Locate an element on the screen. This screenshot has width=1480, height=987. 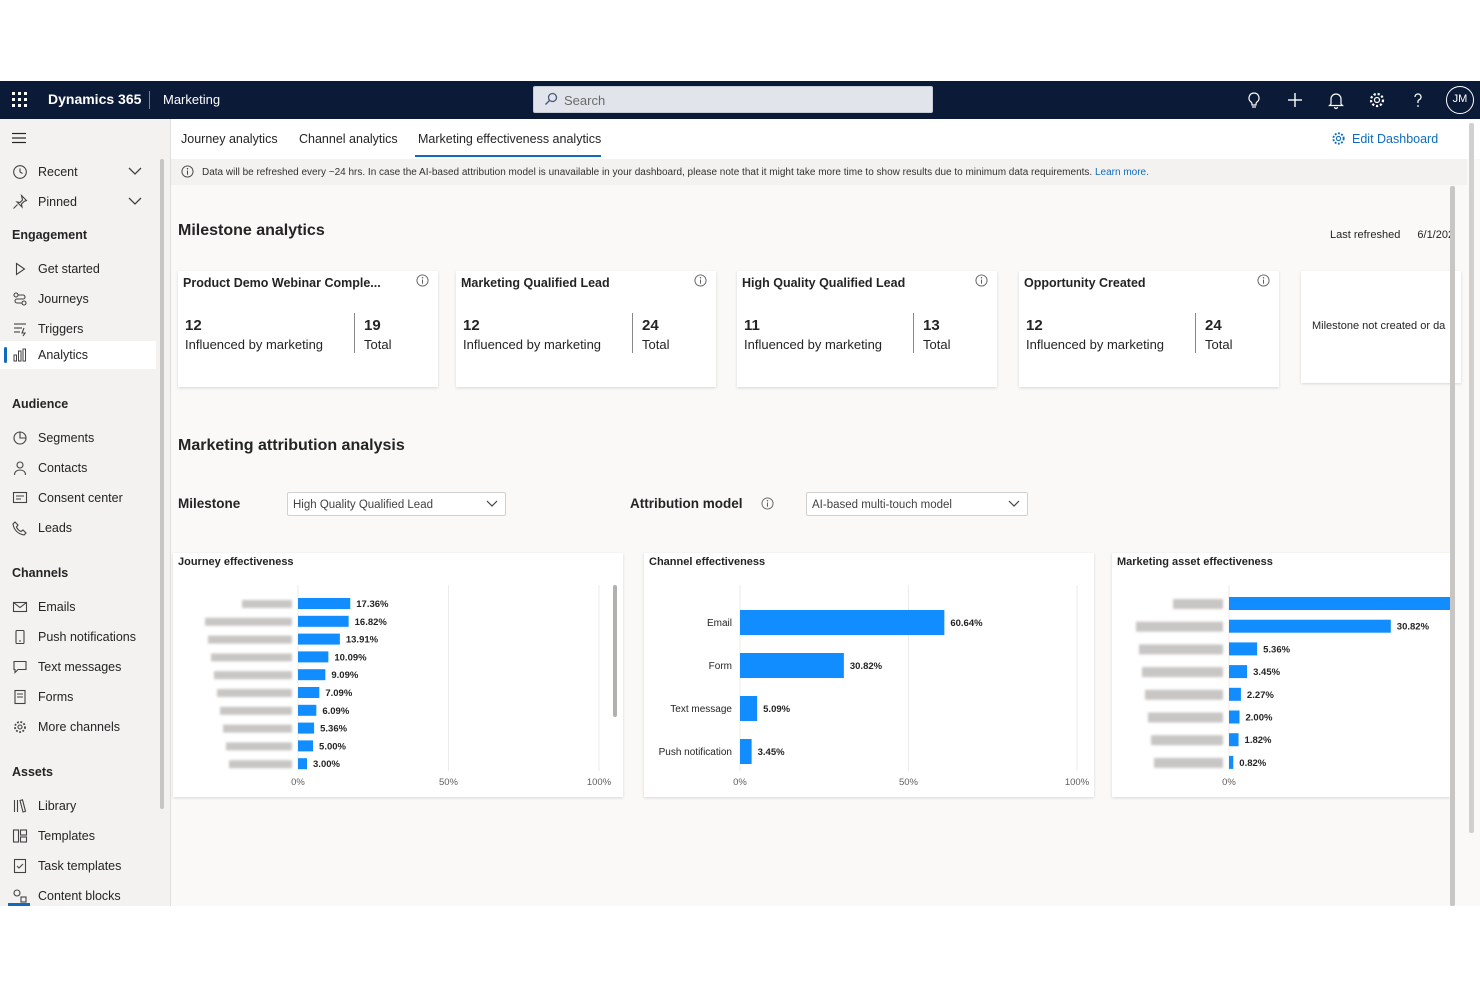
sidebar-item-forms: Forms is located at coordinates (78, 697).